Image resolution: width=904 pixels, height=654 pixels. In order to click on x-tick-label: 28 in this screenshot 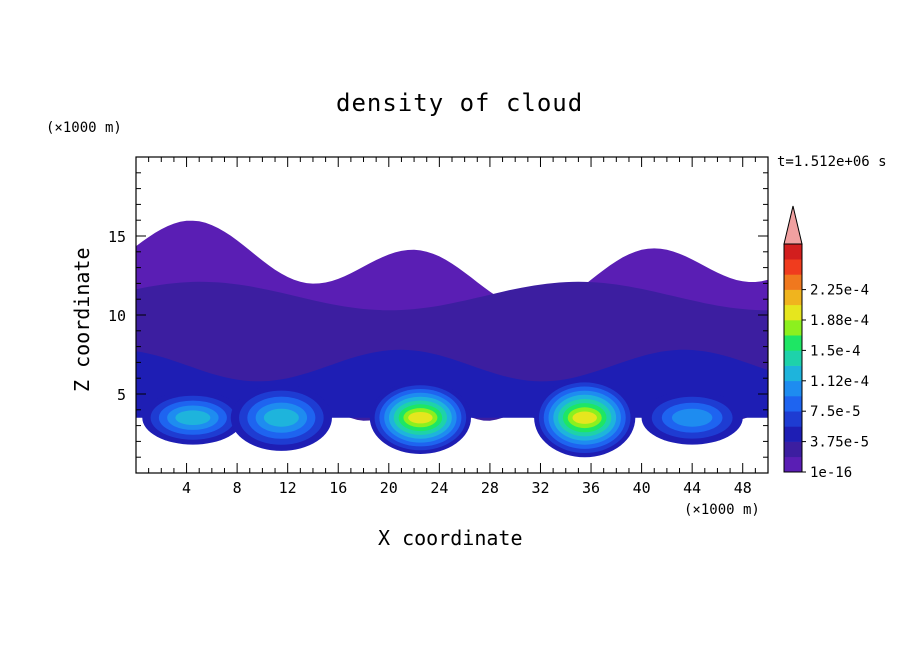, I will do `click(490, 488)`.